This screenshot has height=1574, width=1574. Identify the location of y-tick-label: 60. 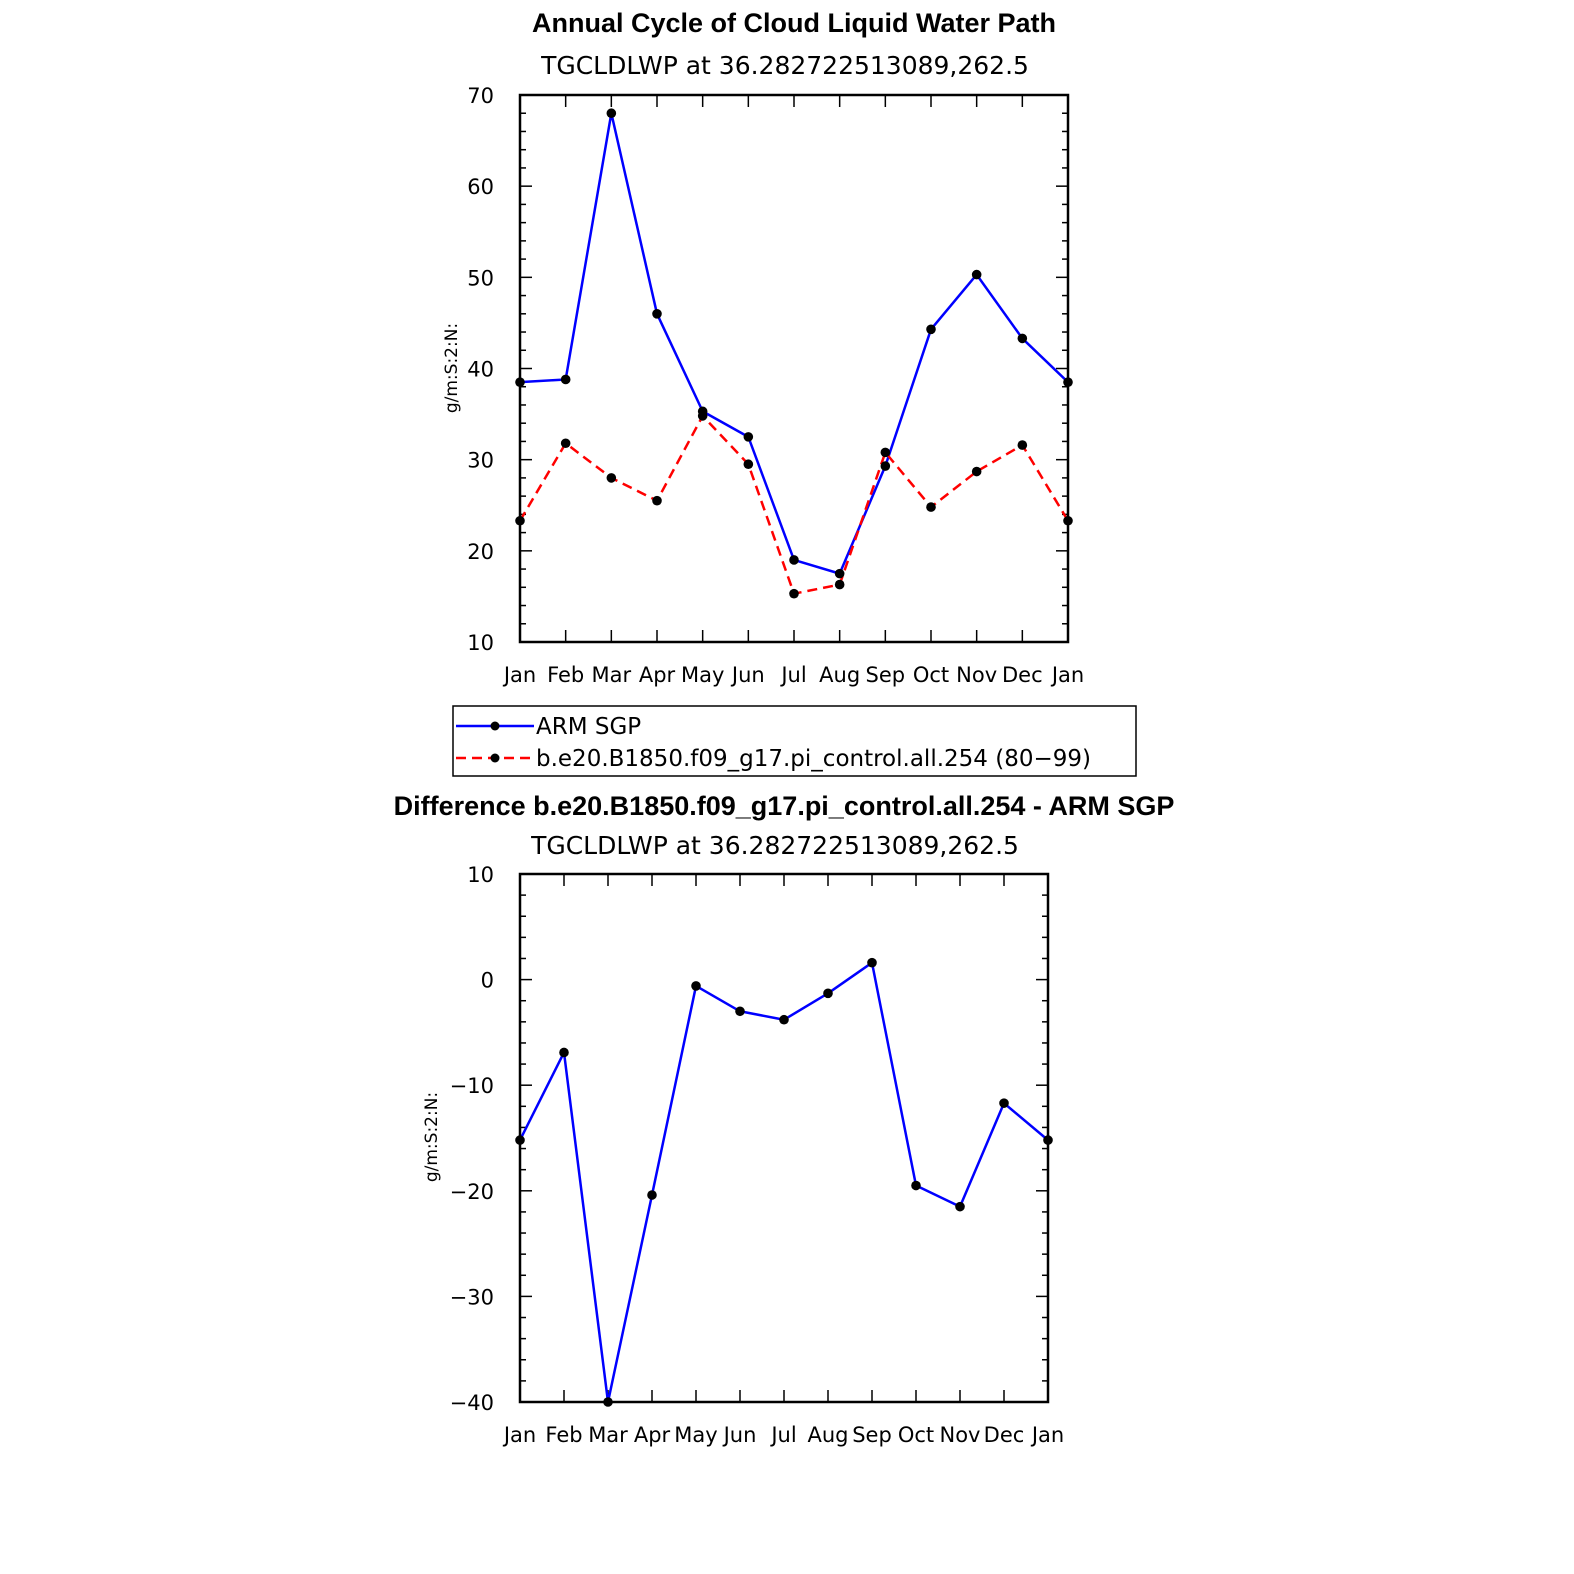
(480, 187).